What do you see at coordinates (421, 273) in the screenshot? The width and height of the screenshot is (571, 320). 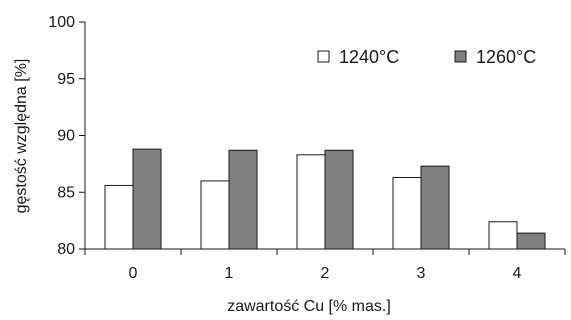 I see `x-tick-label-3: 3` at bounding box center [421, 273].